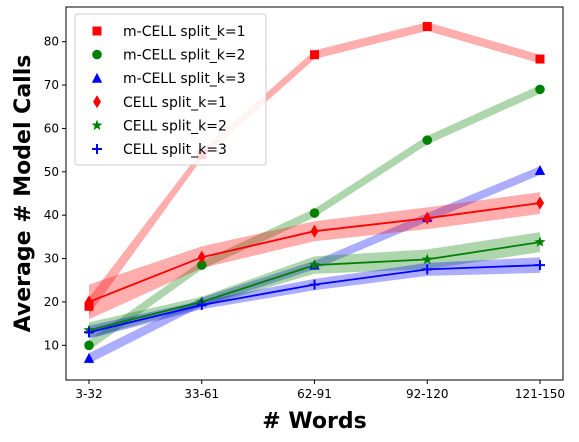 The width and height of the screenshot is (579, 442). Describe the element at coordinates (184, 79) in the screenshot. I see `legend-label-m-cell-split-k-3: m-CELL split_k=3` at that location.